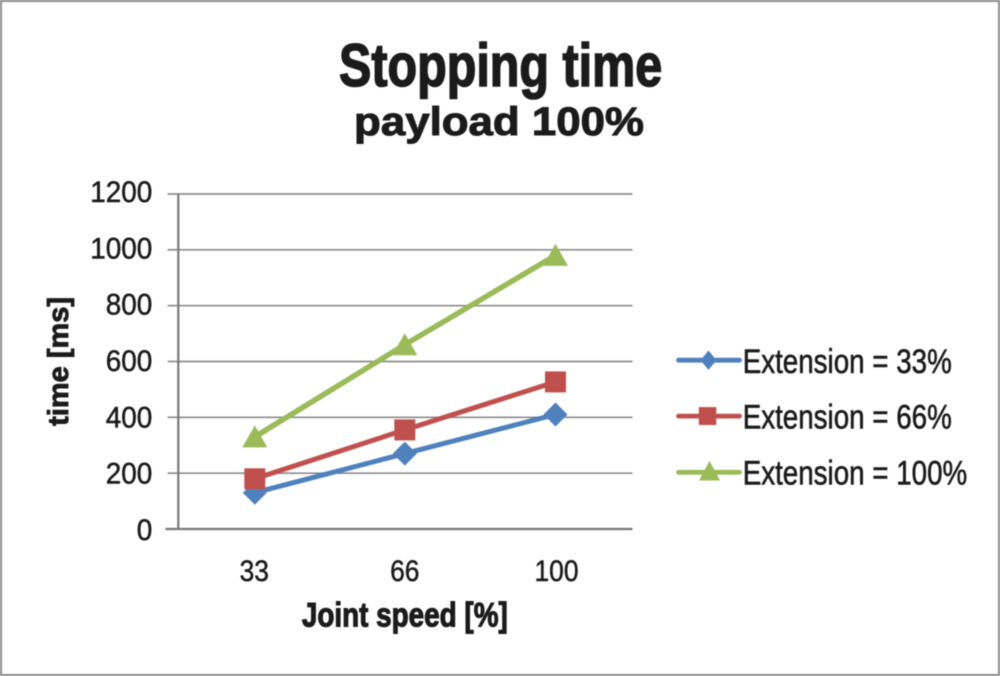 This screenshot has width=1000, height=676. I want to click on svg-text: Joint speed [%], so click(405, 615).